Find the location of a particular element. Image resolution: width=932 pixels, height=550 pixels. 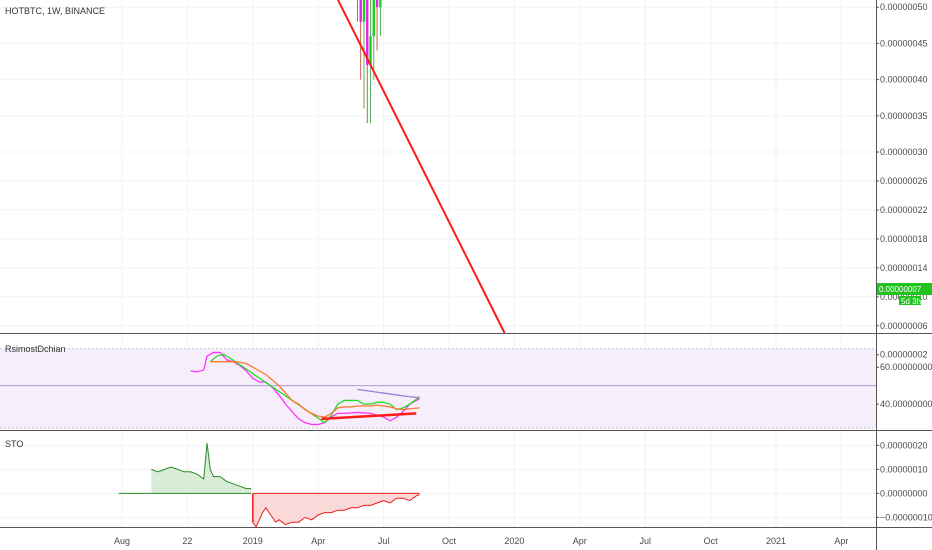

last-price-label: 0.00000007 is located at coordinates (900, 289).